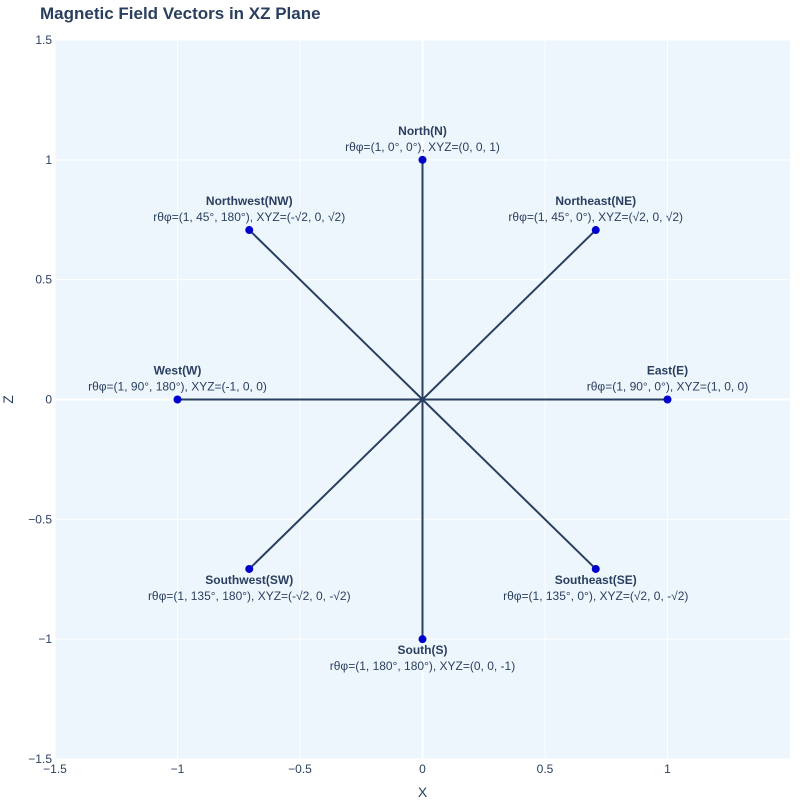 The width and height of the screenshot is (800, 805). Describe the element at coordinates (40, 399) in the screenshot. I see `y-tick-labels: −1.5 −1 −0.5 0 0.5 1 1.5` at that location.